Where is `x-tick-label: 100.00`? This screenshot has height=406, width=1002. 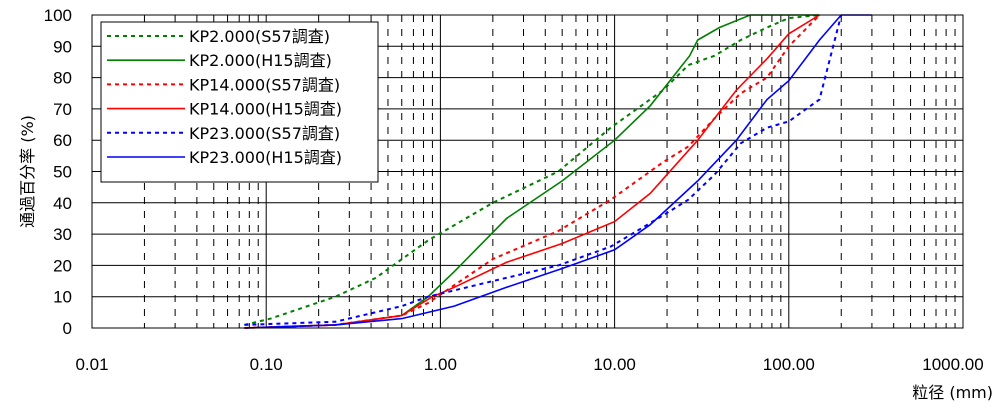
x-tick-label: 100.00 is located at coordinates (789, 364).